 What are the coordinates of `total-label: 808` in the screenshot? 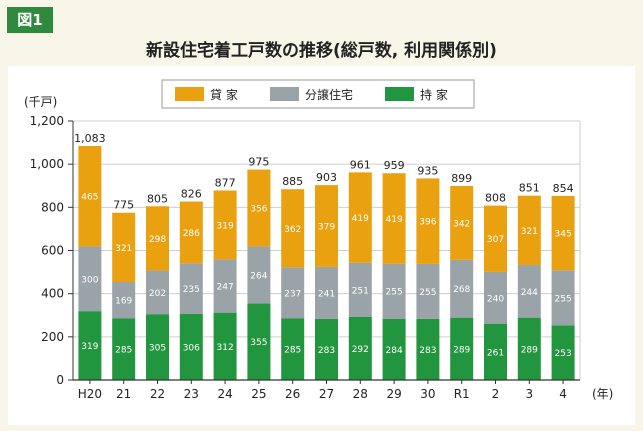 It's located at (495, 198).